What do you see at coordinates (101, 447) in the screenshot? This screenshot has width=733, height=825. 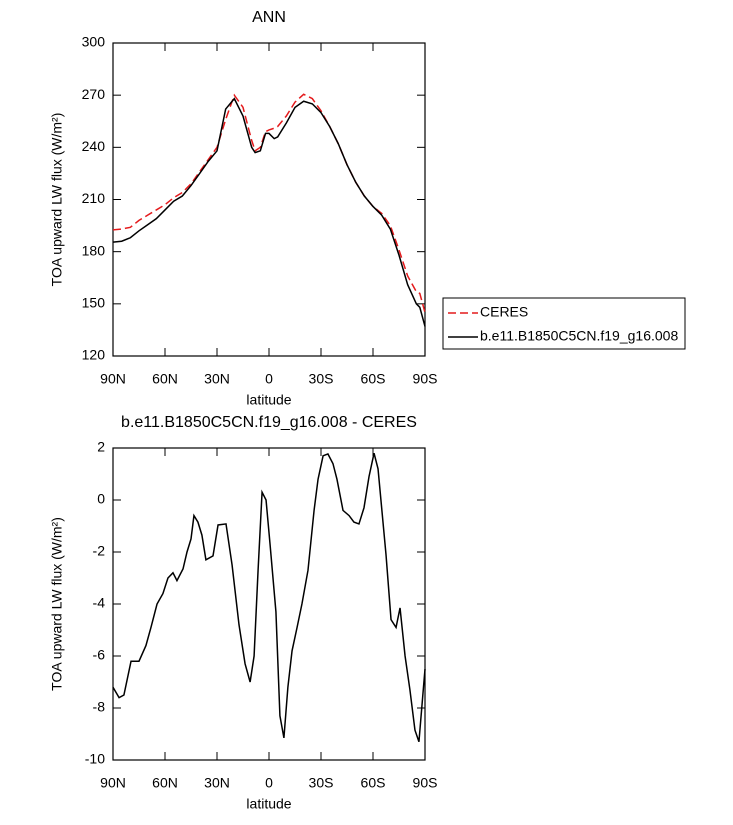 I see `y-tick-label: 2` at bounding box center [101, 447].